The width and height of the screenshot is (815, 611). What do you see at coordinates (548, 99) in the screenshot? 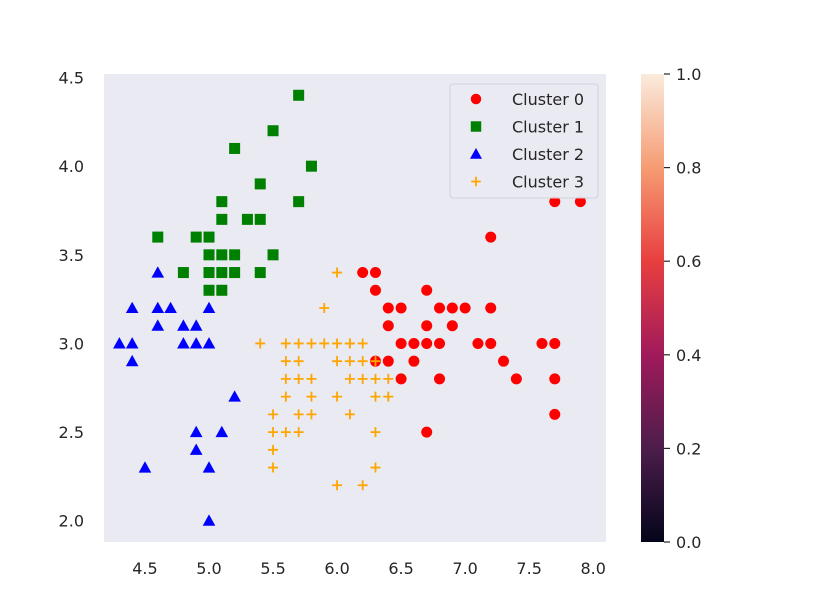
I see `legend-label: Cluster 0` at bounding box center [548, 99].